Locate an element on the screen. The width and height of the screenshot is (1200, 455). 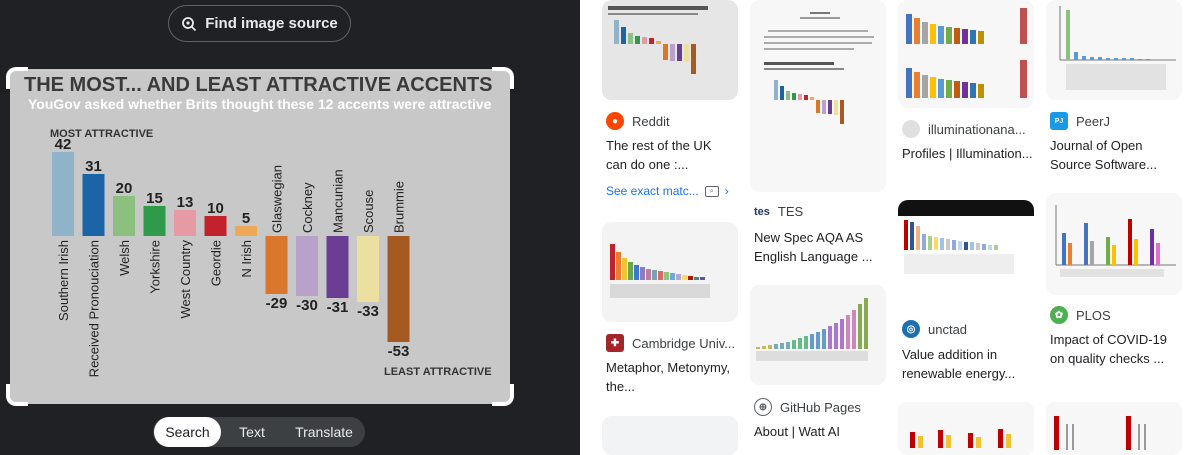
result-source-plos: ✿ PLOS is located at coordinates (1080, 315).